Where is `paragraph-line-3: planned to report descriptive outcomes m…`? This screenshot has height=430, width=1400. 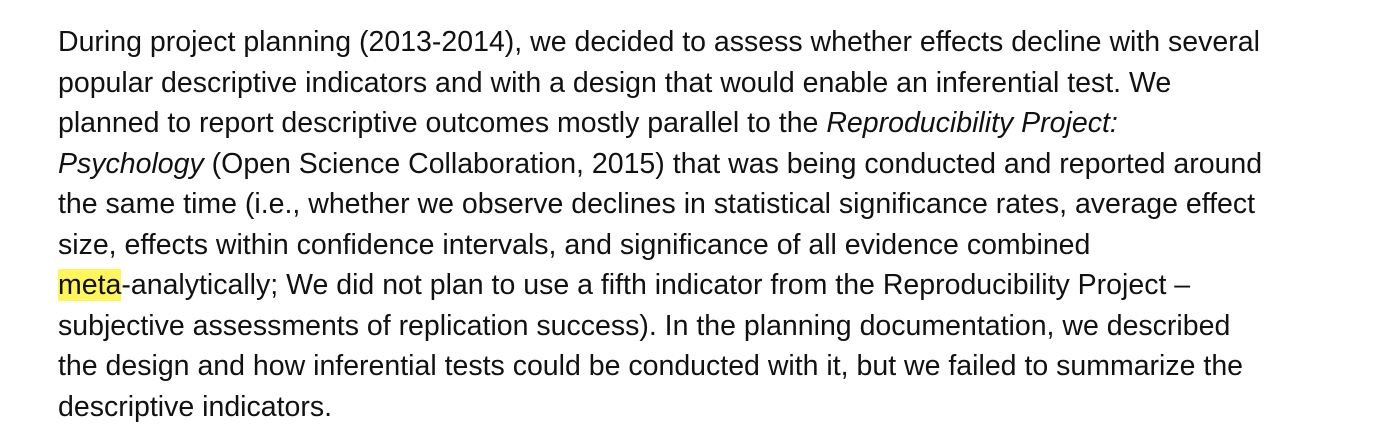 paragraph-line-3: planned to report descriptive outcomes m… is located at coordinates (718, 123).